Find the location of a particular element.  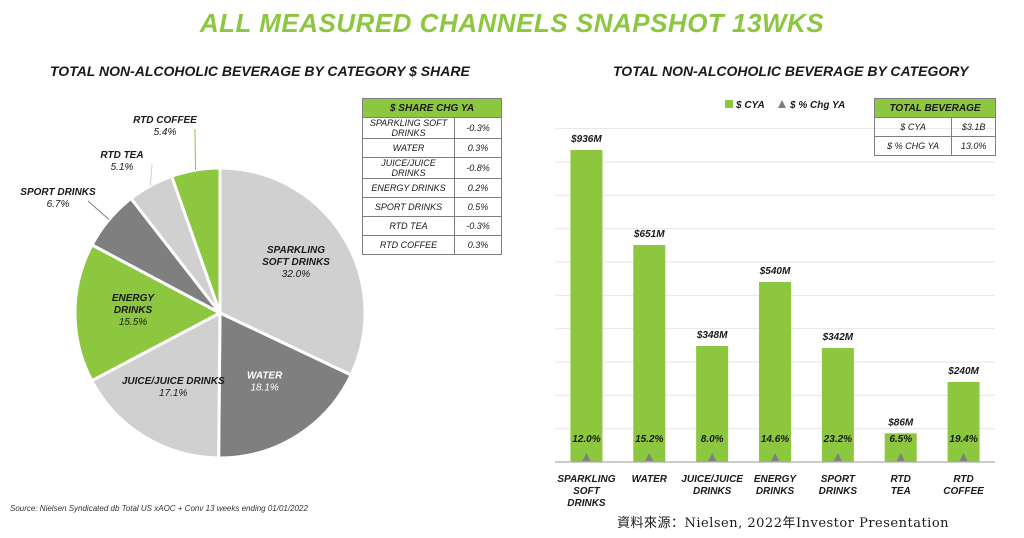

share-table-header: $ SHARE CHG YA is located at coordinates (432, 108).